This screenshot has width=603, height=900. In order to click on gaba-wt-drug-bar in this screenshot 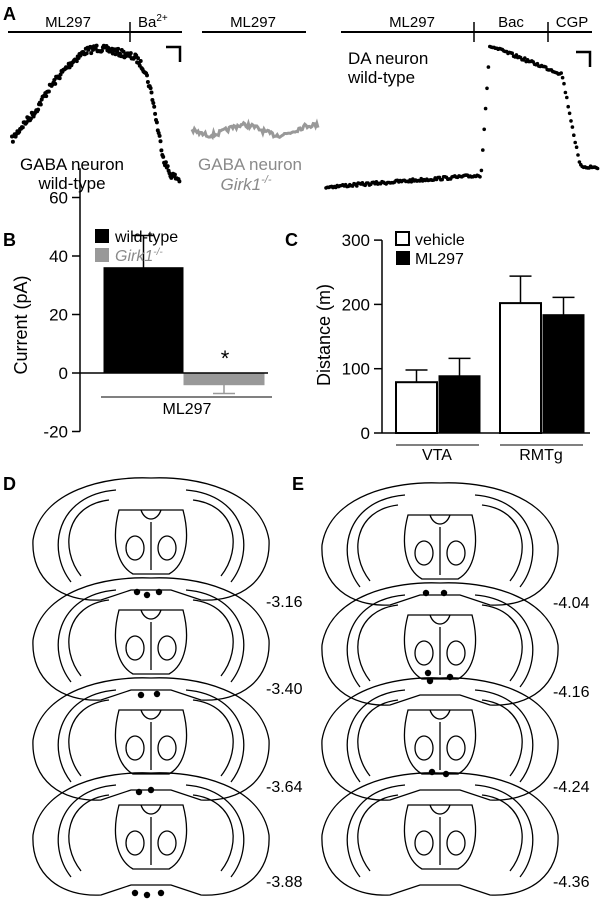, I will do `click(95, 32)`.